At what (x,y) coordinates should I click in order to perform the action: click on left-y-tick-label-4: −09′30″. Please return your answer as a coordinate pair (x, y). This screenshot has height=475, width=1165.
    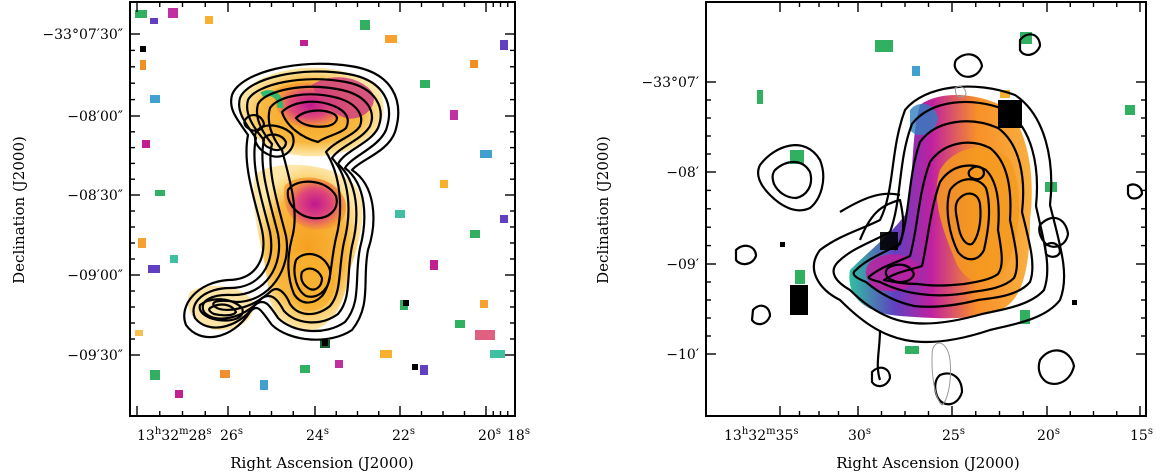
    Looking at the image, I should click on (95, 356).